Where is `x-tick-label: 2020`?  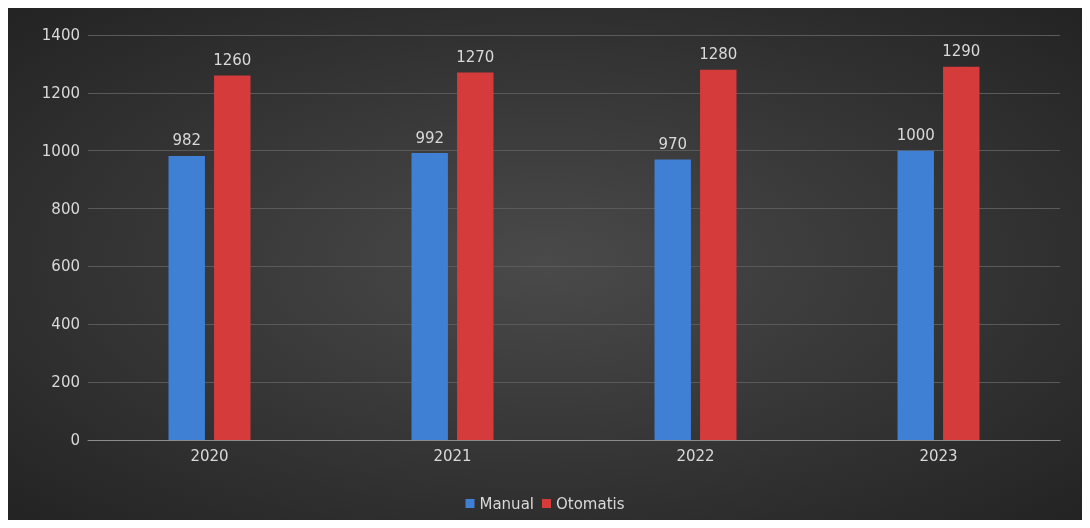
x-tick-label: 2020 is located at coordinates (209, 455).